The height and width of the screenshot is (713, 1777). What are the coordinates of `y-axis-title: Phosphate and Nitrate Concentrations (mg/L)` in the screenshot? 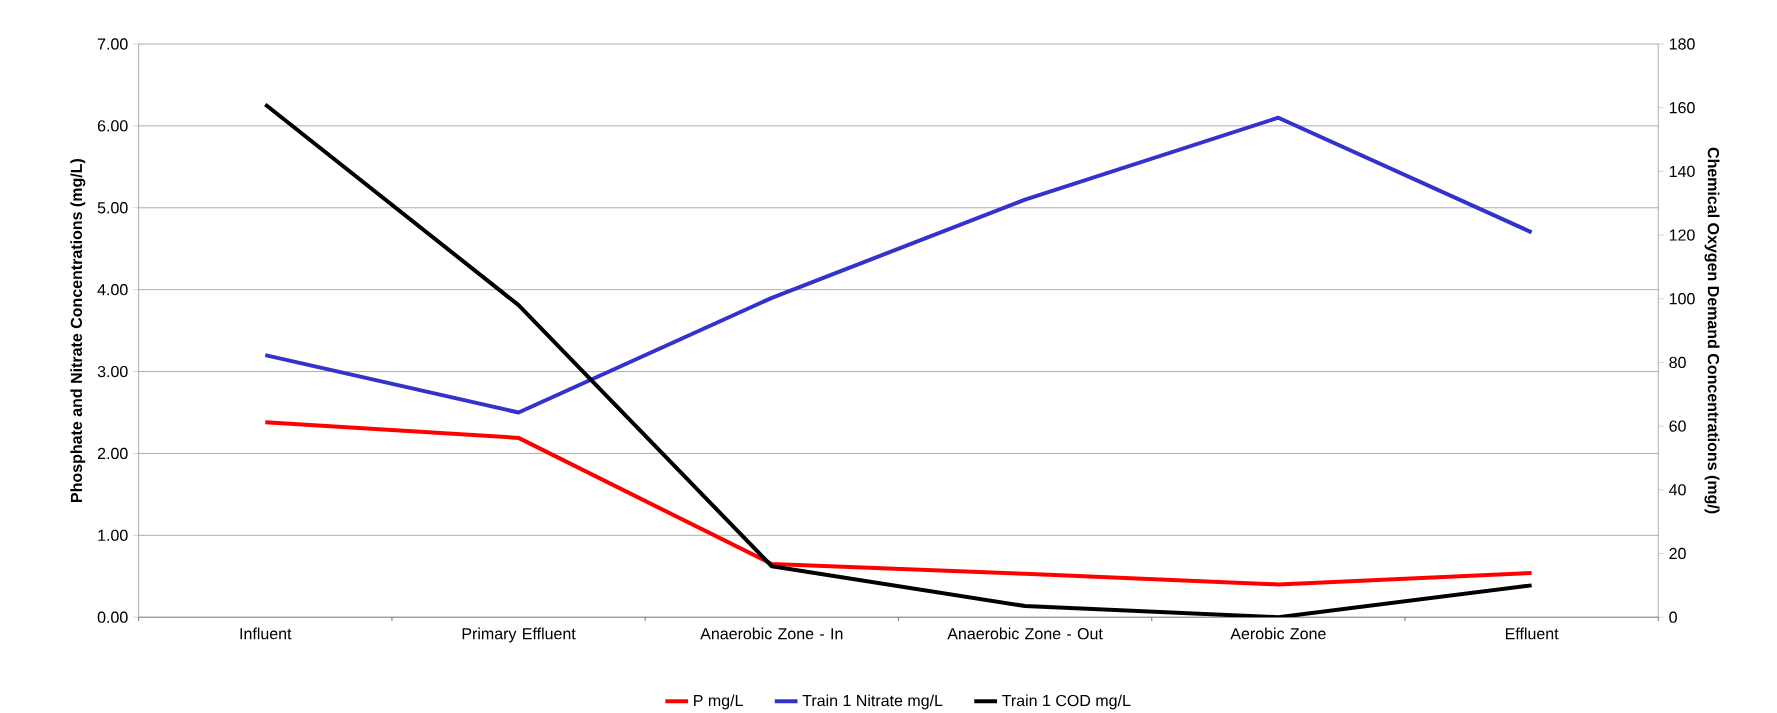 It's located at (78, 330).